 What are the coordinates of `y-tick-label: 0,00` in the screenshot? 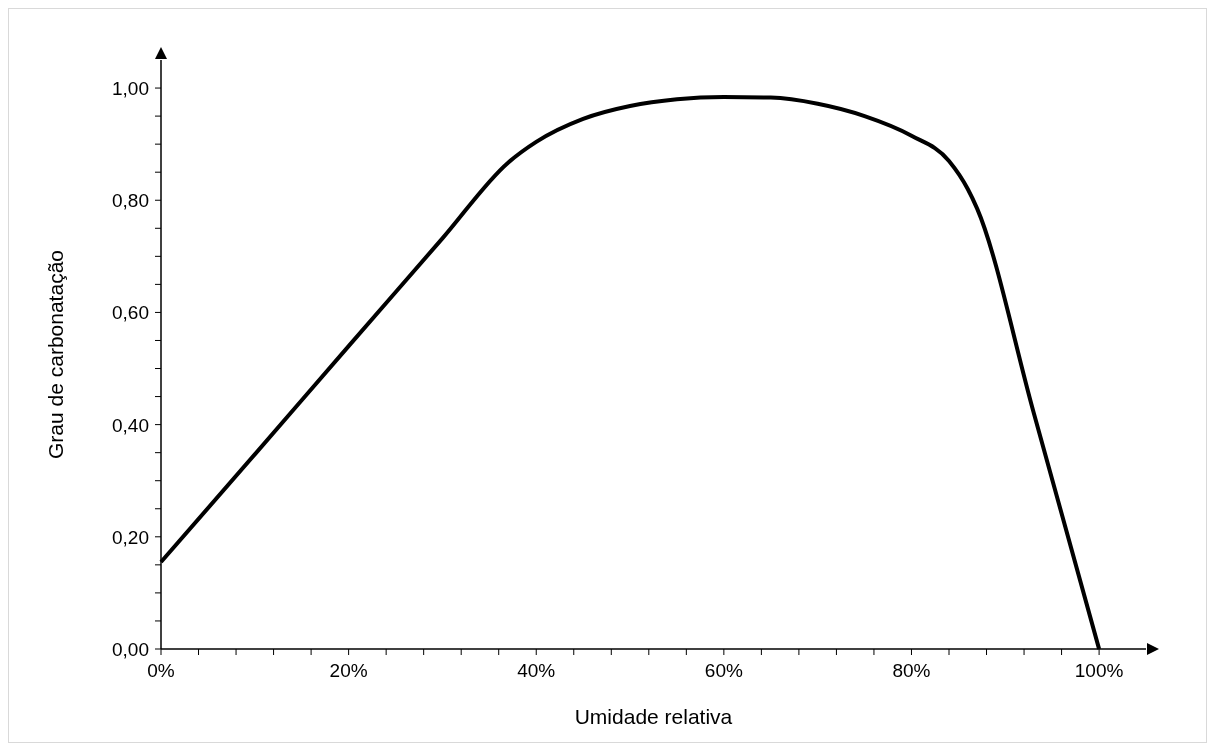 It's located at (130, 649).